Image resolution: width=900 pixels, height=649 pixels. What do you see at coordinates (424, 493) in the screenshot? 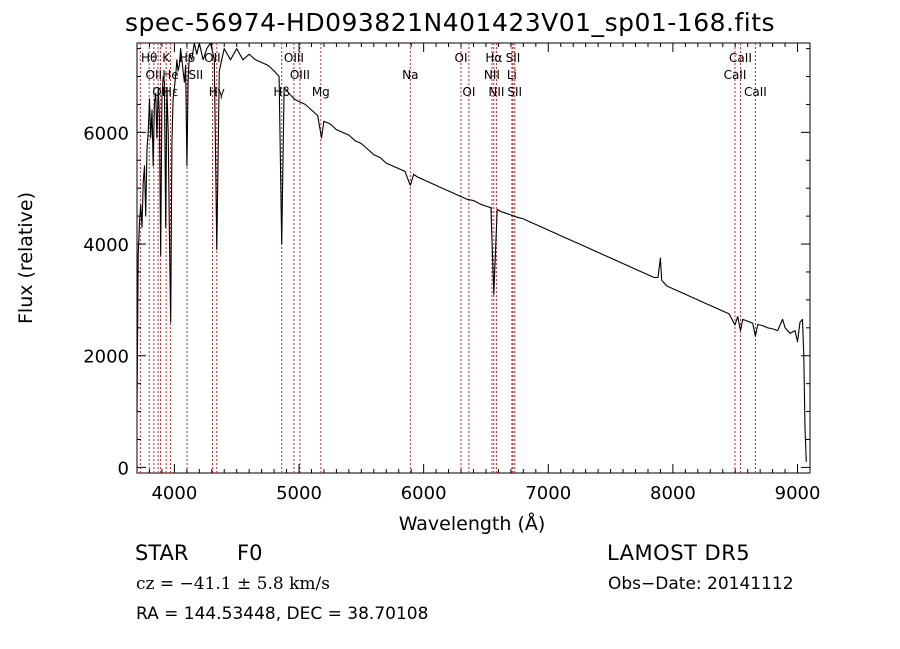
I see `x-tick-label: 6000` at bounding box center [424, 493].